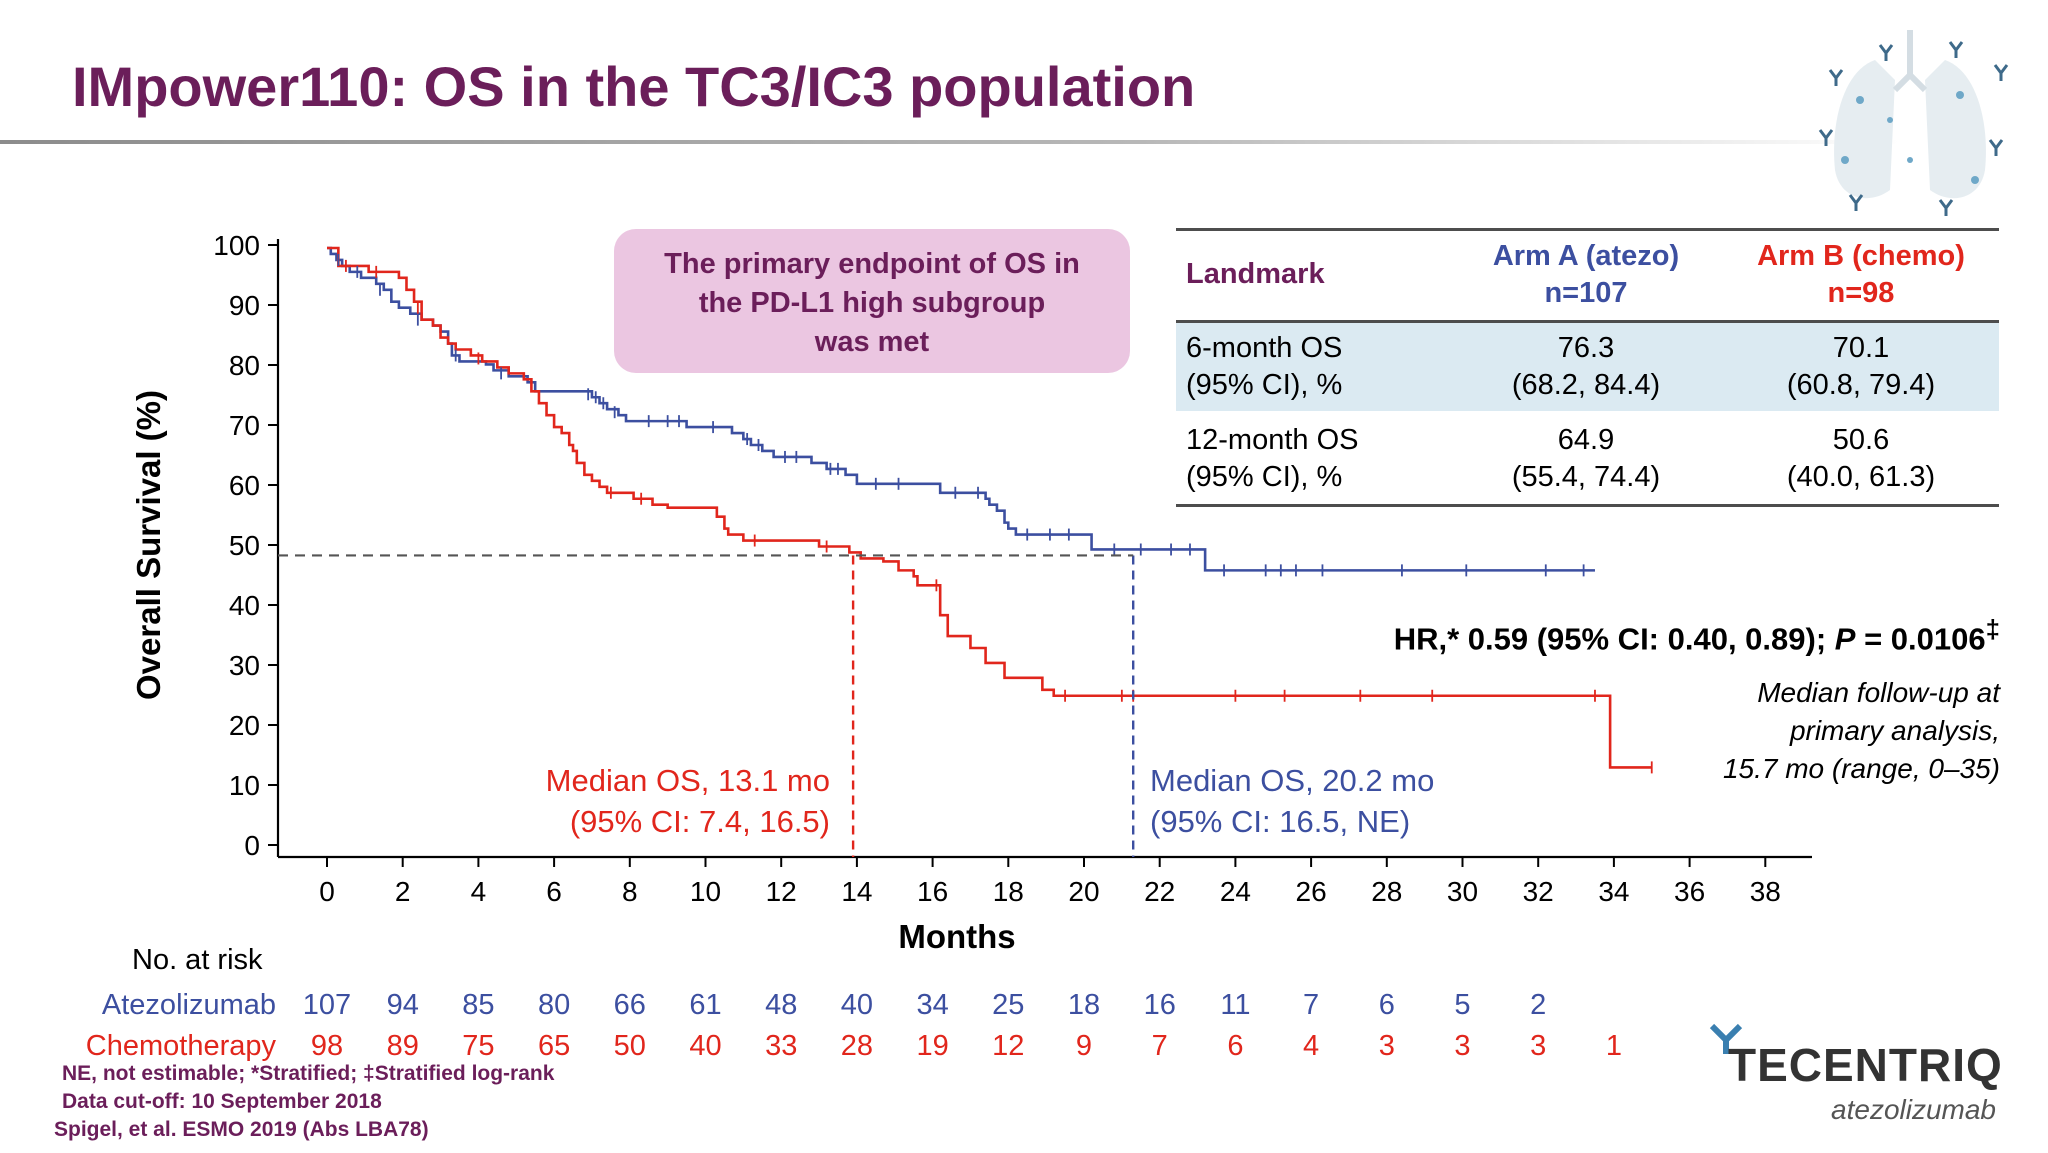  I want to click on footnote-cutoff: Data cut-off: 10 September 2018, so click(222, 1101).